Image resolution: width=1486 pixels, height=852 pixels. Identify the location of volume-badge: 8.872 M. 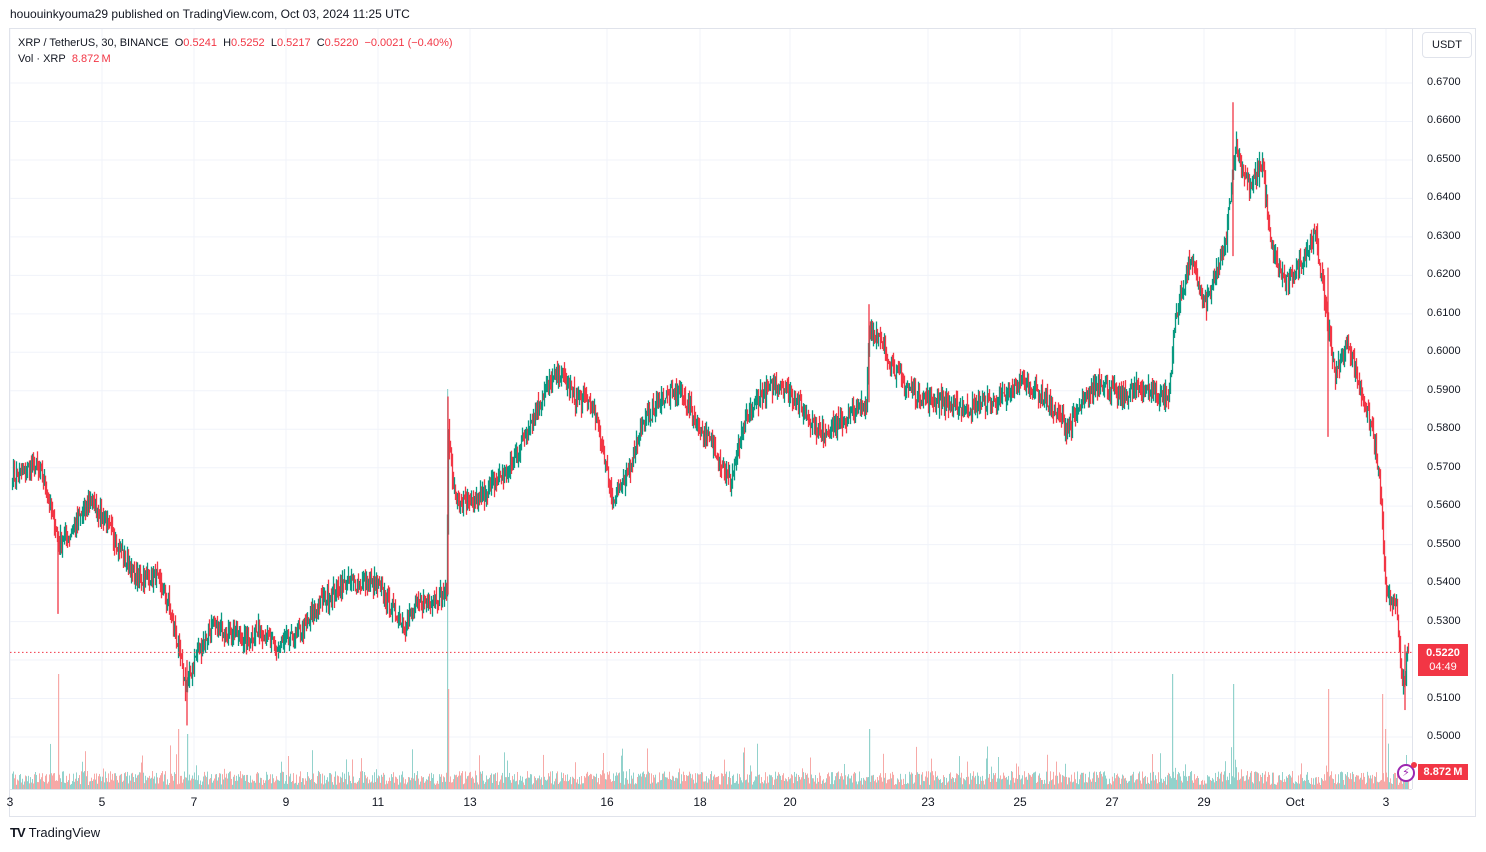
(1443, 772).